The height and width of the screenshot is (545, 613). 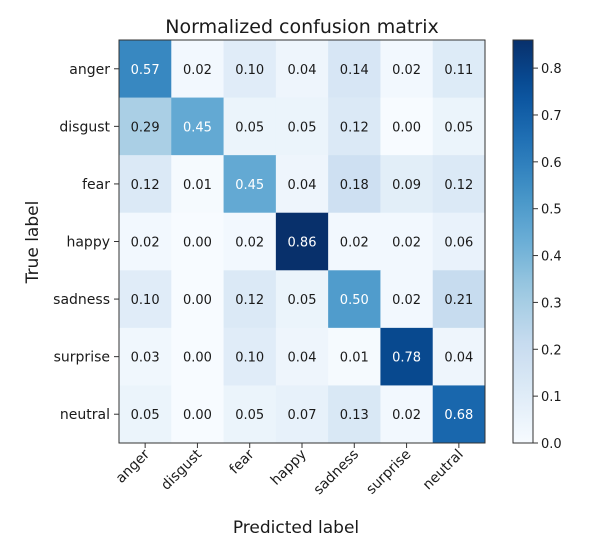 I want to click on colorbar-tick-label: 0.5, so click(x=551, y=210).